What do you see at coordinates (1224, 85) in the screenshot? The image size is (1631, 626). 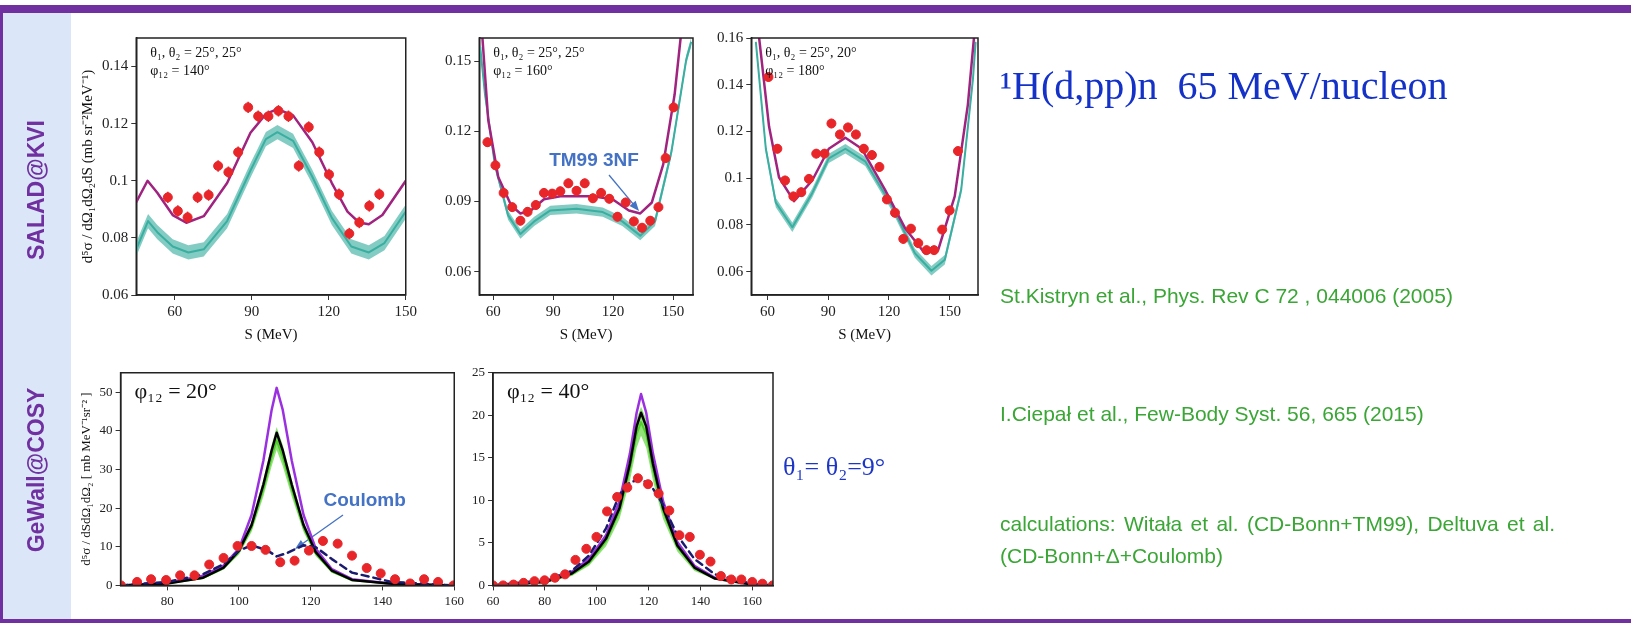 I see `text: ¹H(d,pp)n 65 MeV/nucleon` at bounding box center [1224, 85].